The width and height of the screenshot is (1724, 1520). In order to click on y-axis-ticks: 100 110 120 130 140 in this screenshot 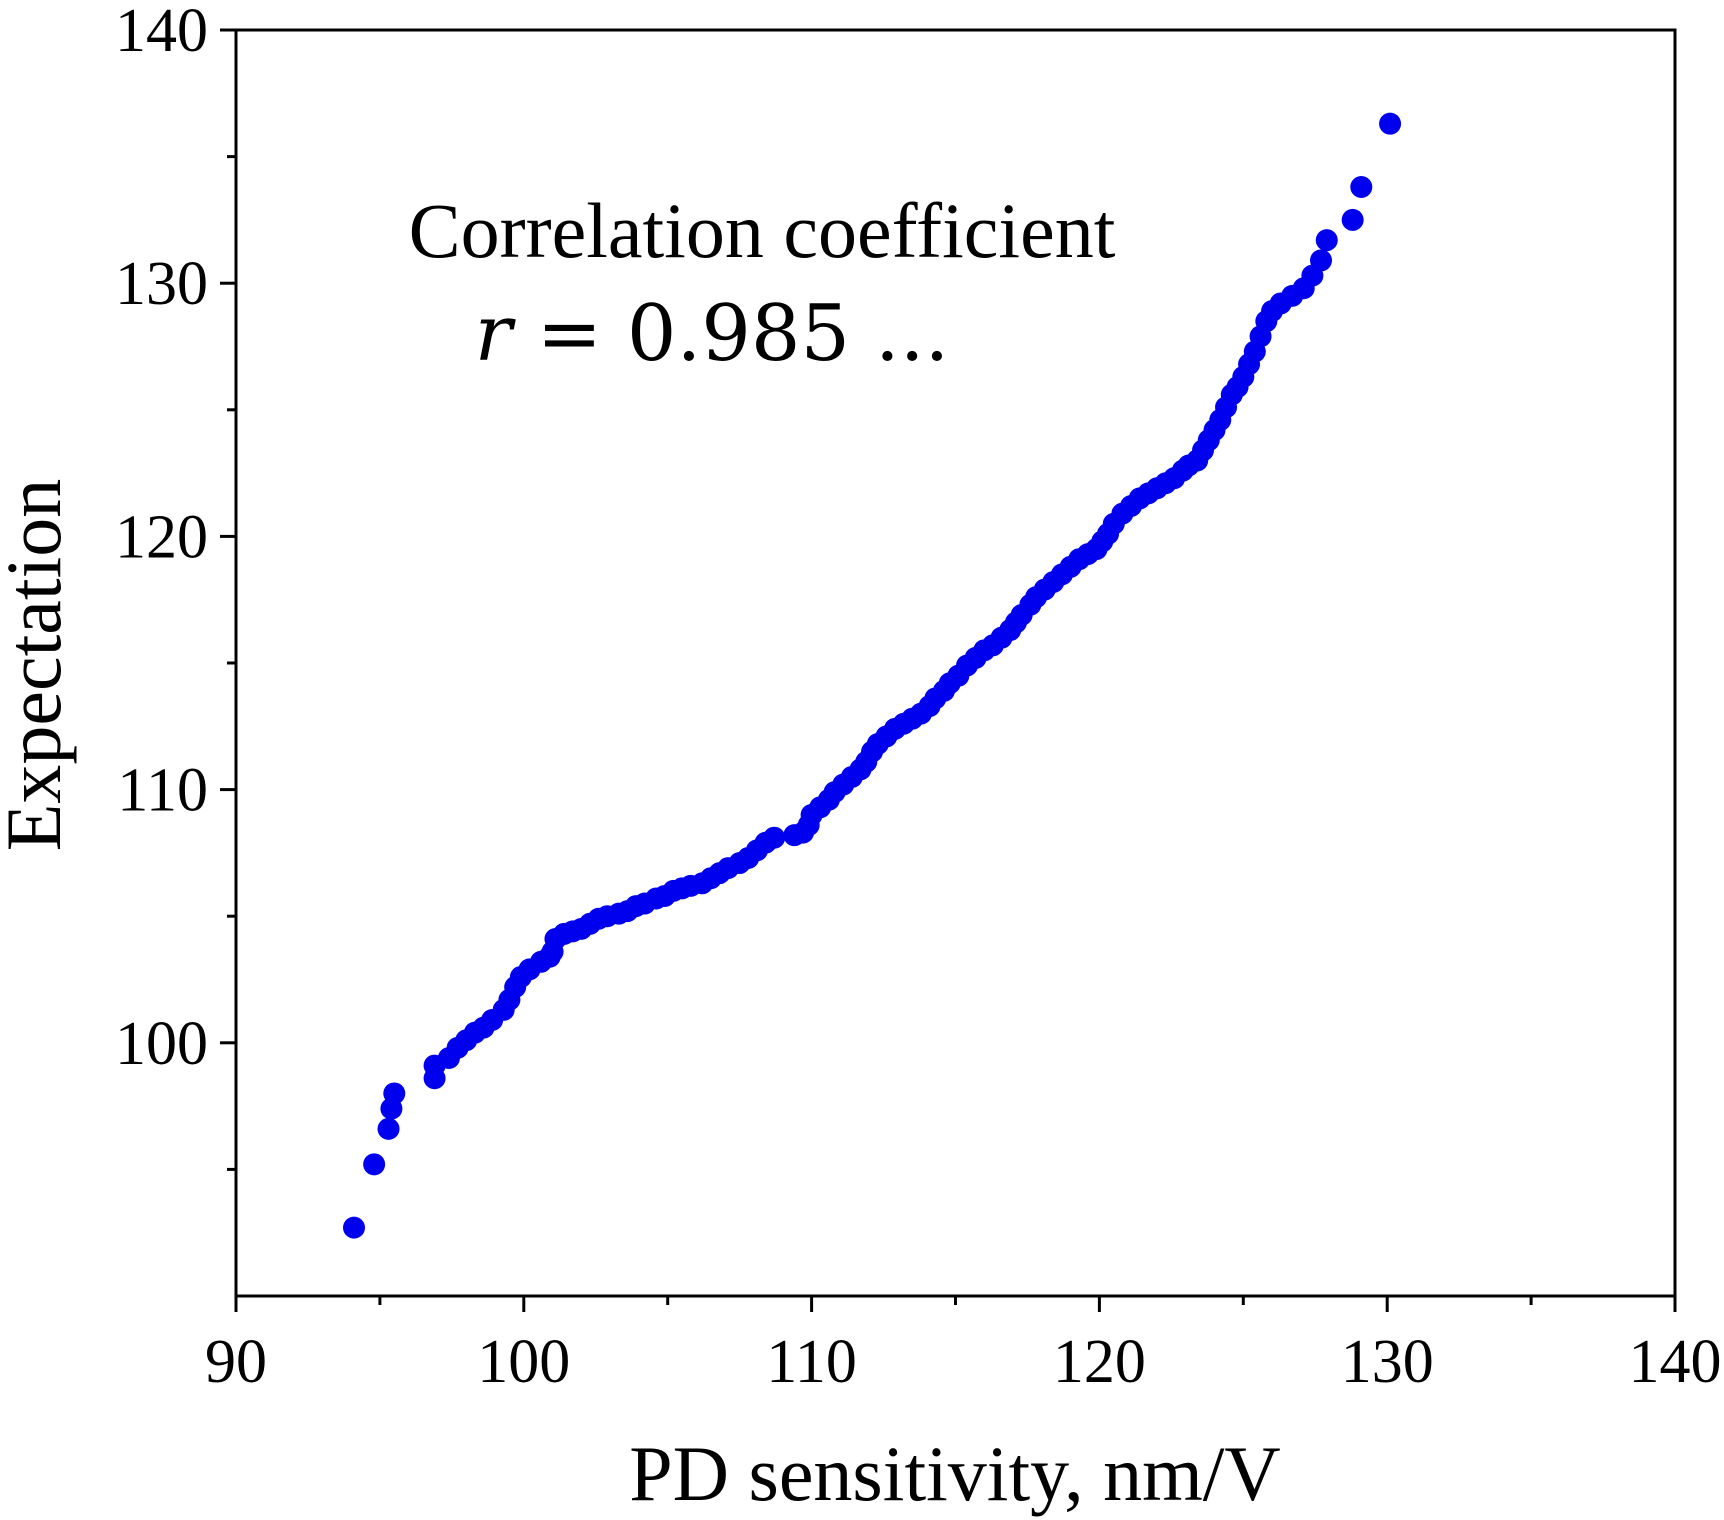, I will do `click(175, 585)`.